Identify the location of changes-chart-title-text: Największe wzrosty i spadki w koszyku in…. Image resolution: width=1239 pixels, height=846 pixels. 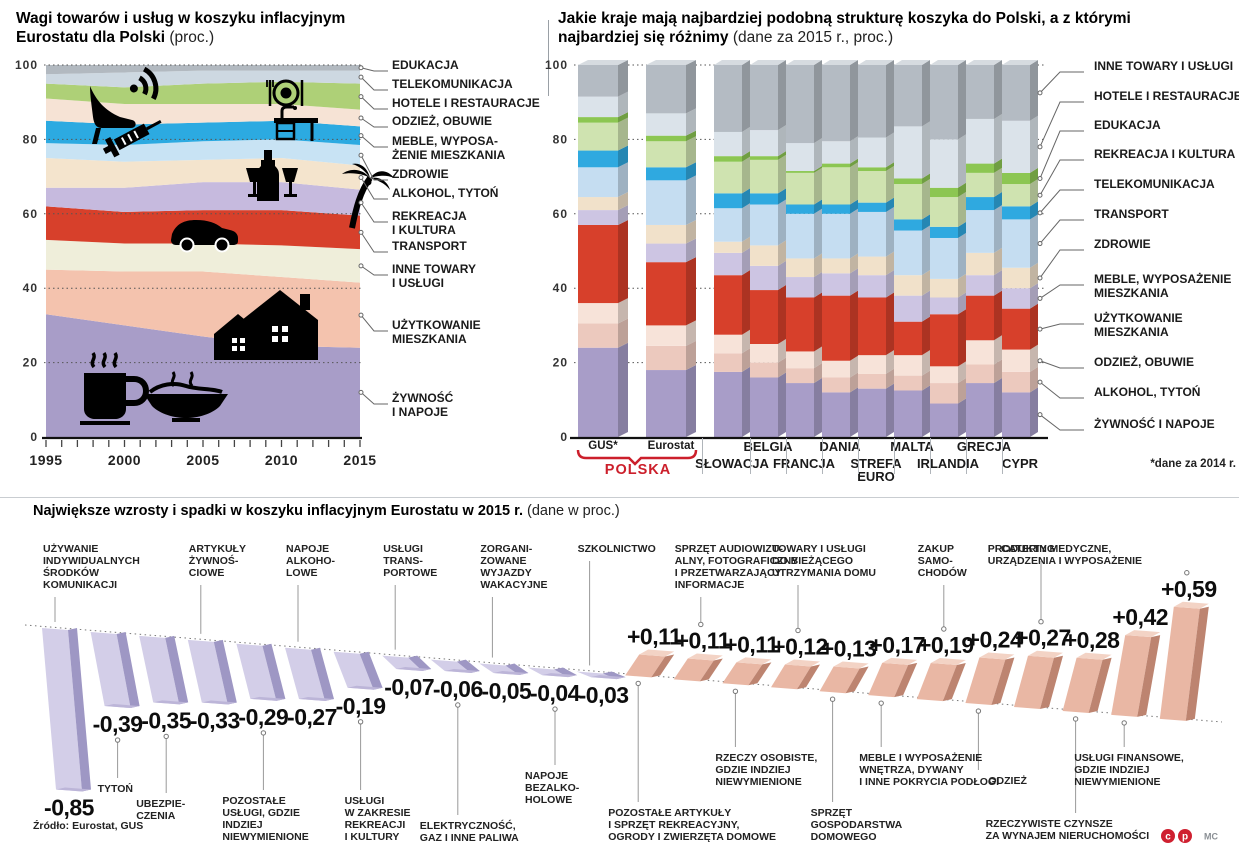
(278, 511).